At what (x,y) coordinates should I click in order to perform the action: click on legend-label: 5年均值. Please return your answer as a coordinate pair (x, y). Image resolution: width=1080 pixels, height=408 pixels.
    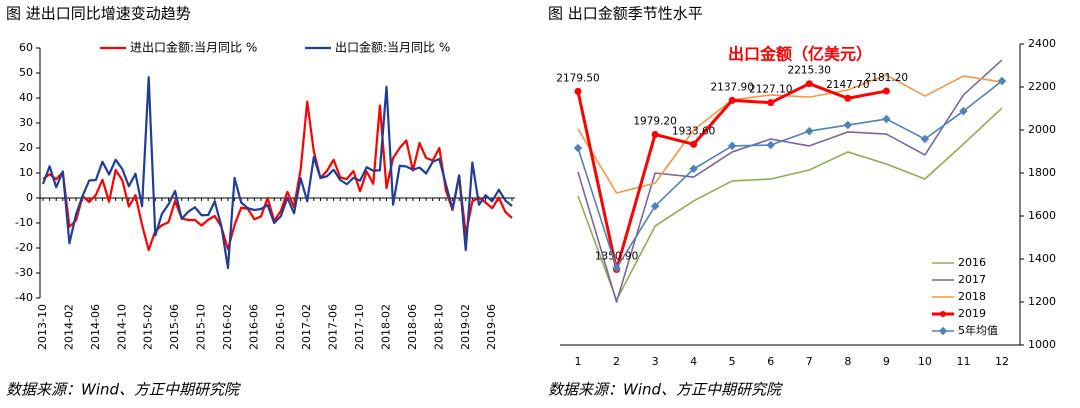
    Looking at the image, I should click on (978, 330).